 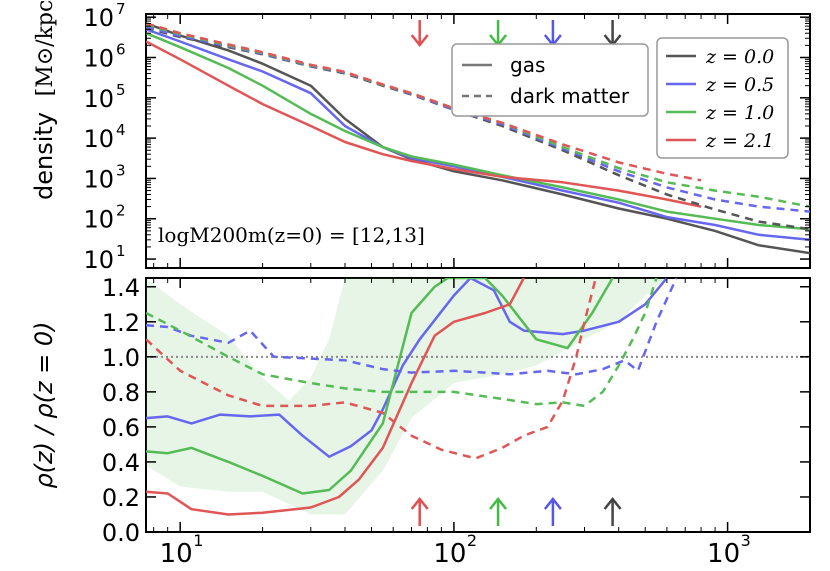 I want to click on bottom-ytick-label: 0.2, so click(x=121, y=498).